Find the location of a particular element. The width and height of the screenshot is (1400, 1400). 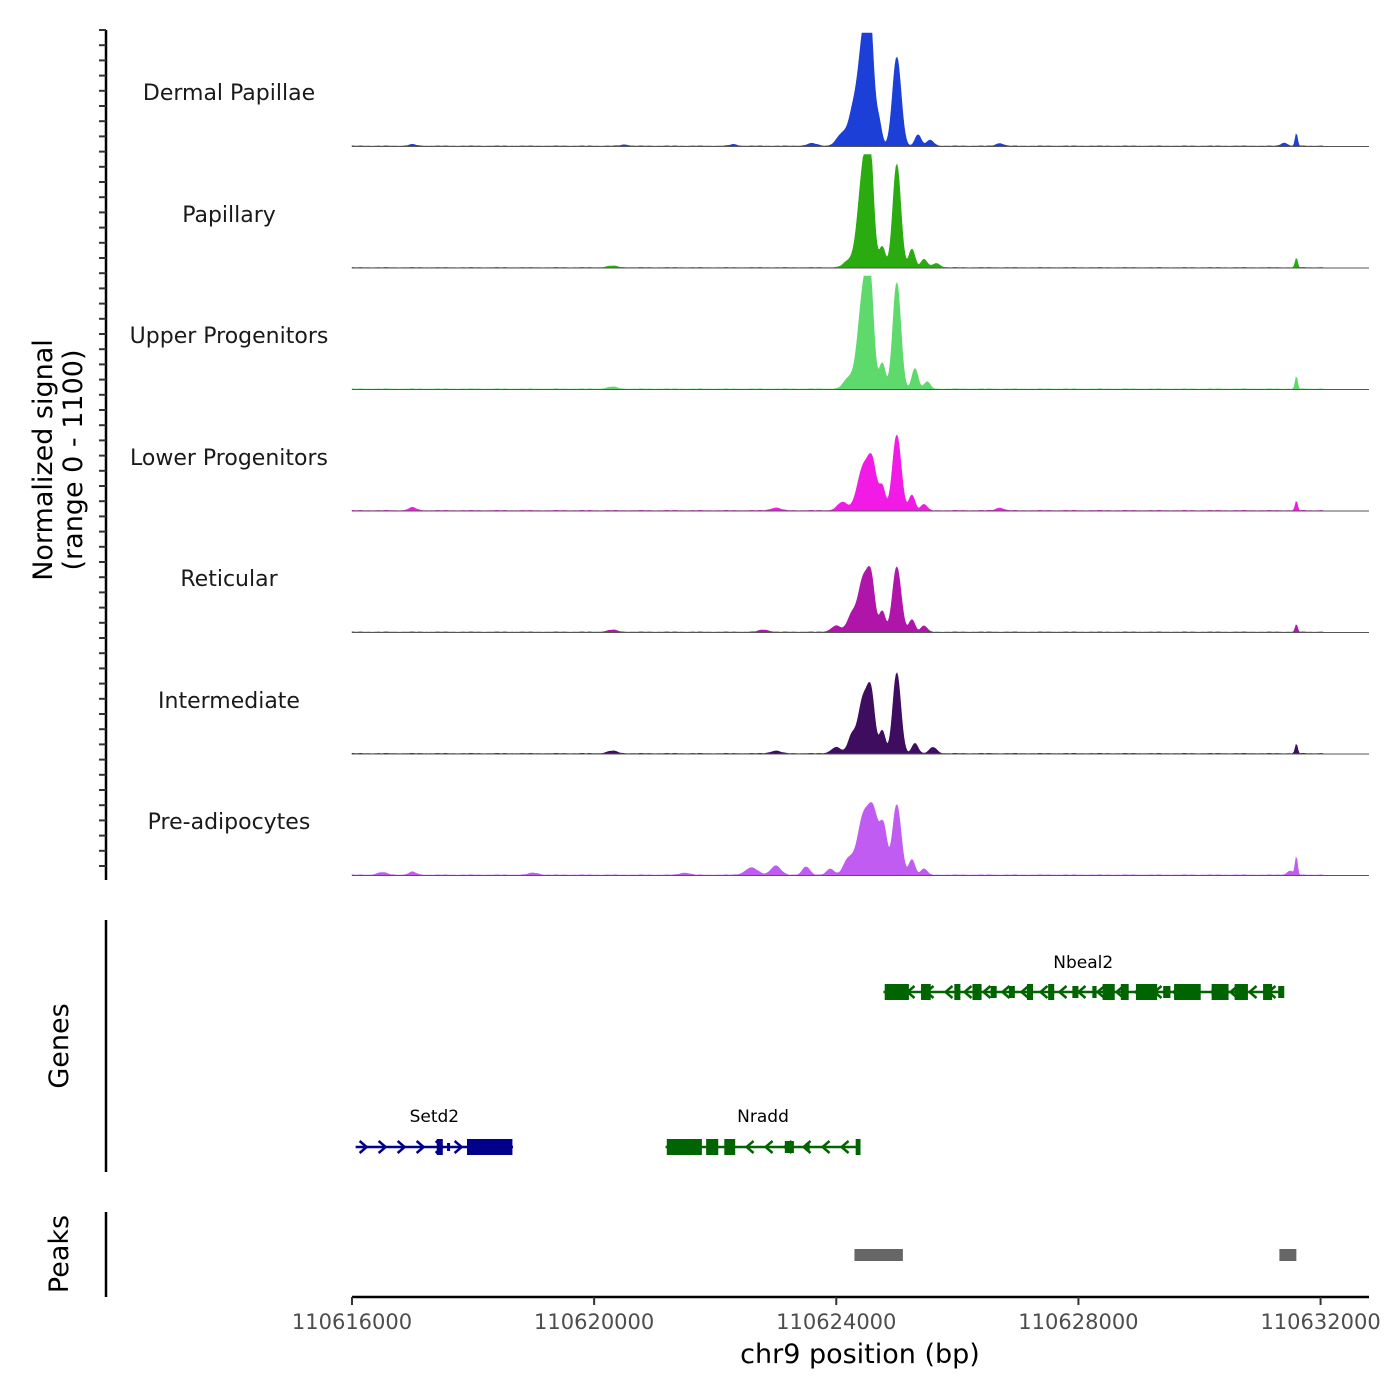

track-upper-progenitors: Upper Progenitors is located at coordinates (749, 332).